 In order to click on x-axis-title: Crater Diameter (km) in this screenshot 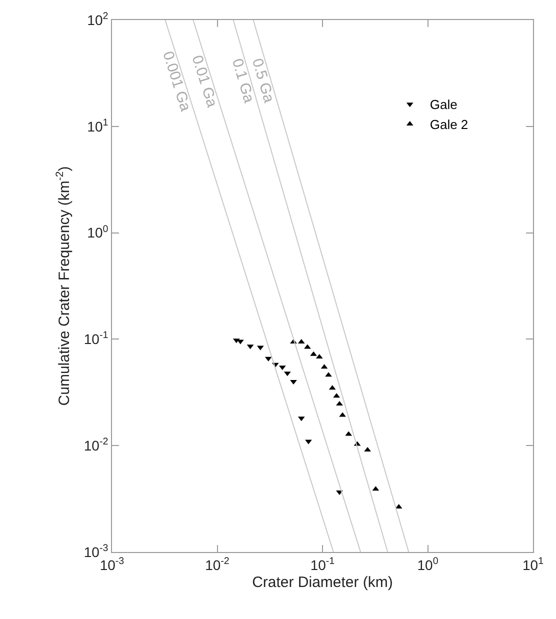, I will do `click(322, 582)`.